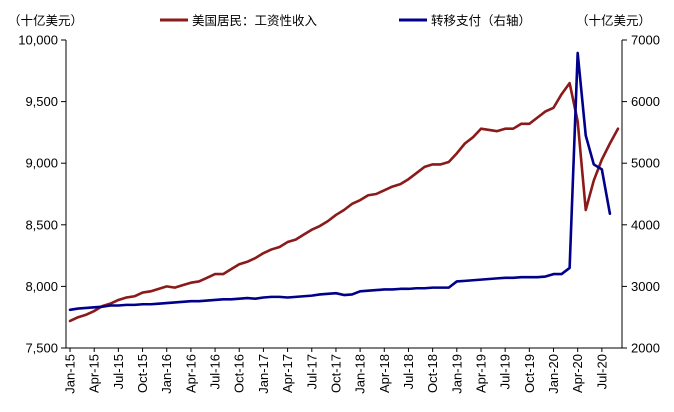  I want to click on left-y-tick-label: 10,000, so click(38, 40).